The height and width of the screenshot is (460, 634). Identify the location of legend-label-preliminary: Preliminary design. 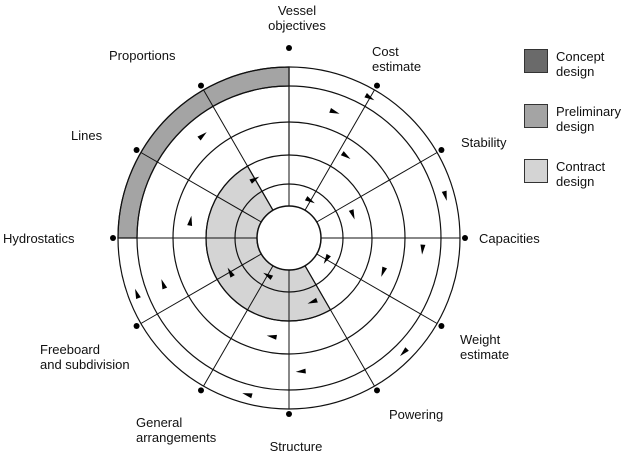
(589, 119).